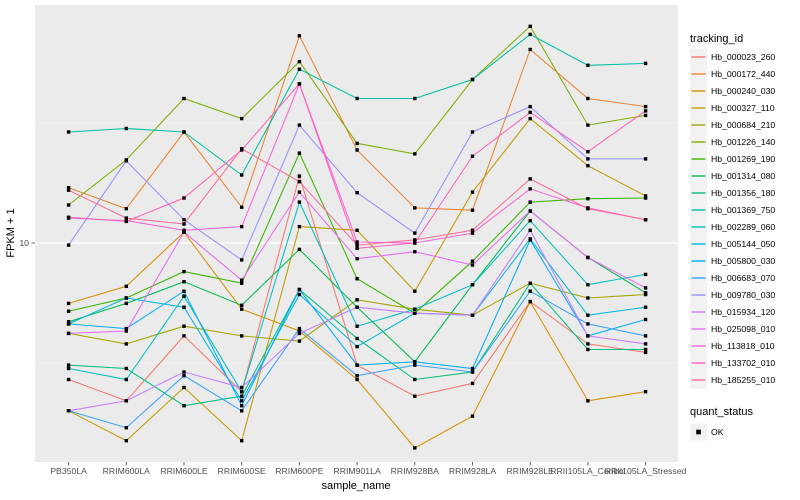 The image size is (800, 500). I want to click on legend-item: Hb_001226_140, so click(732, 142).